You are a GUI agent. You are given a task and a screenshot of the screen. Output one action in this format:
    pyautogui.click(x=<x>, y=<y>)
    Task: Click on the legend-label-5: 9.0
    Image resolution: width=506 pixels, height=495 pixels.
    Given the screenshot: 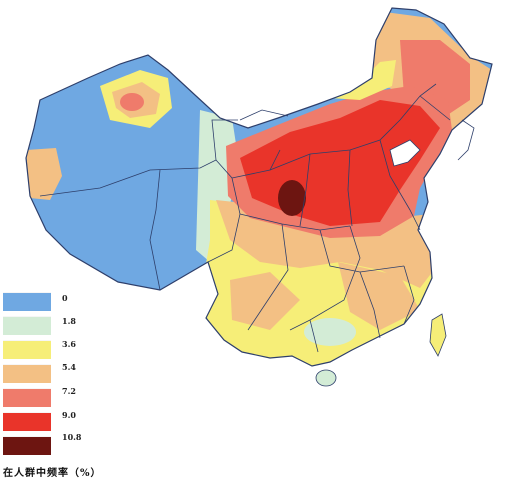 What is the action you would take?
    pyautogui.click(x=69, y=415)
    